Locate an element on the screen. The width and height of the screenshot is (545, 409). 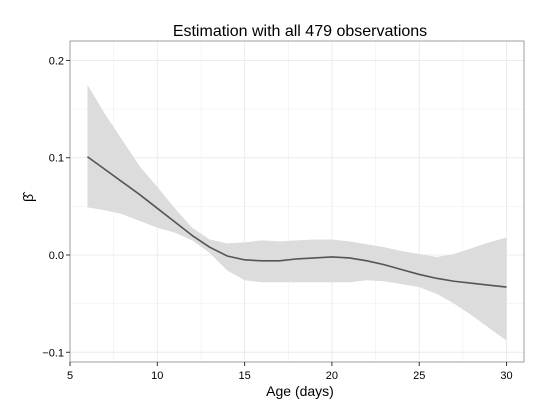
x-tick-label: 10 is located at coordinates (157, 376).